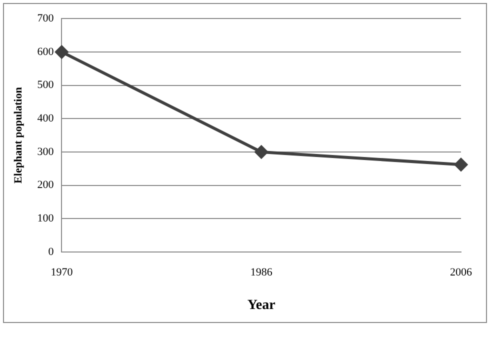 This screenshot has width=502, height=338. What do you see at coordinates (461, 272) in the screenshot?
I see `x-tick-label: 2006` at bounding box center [461, 272].